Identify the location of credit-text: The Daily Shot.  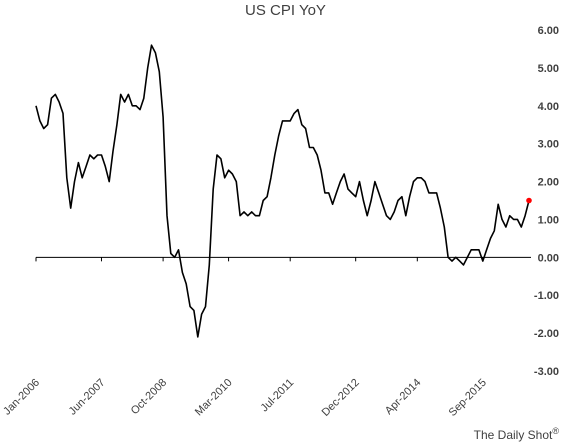
(513, 435).